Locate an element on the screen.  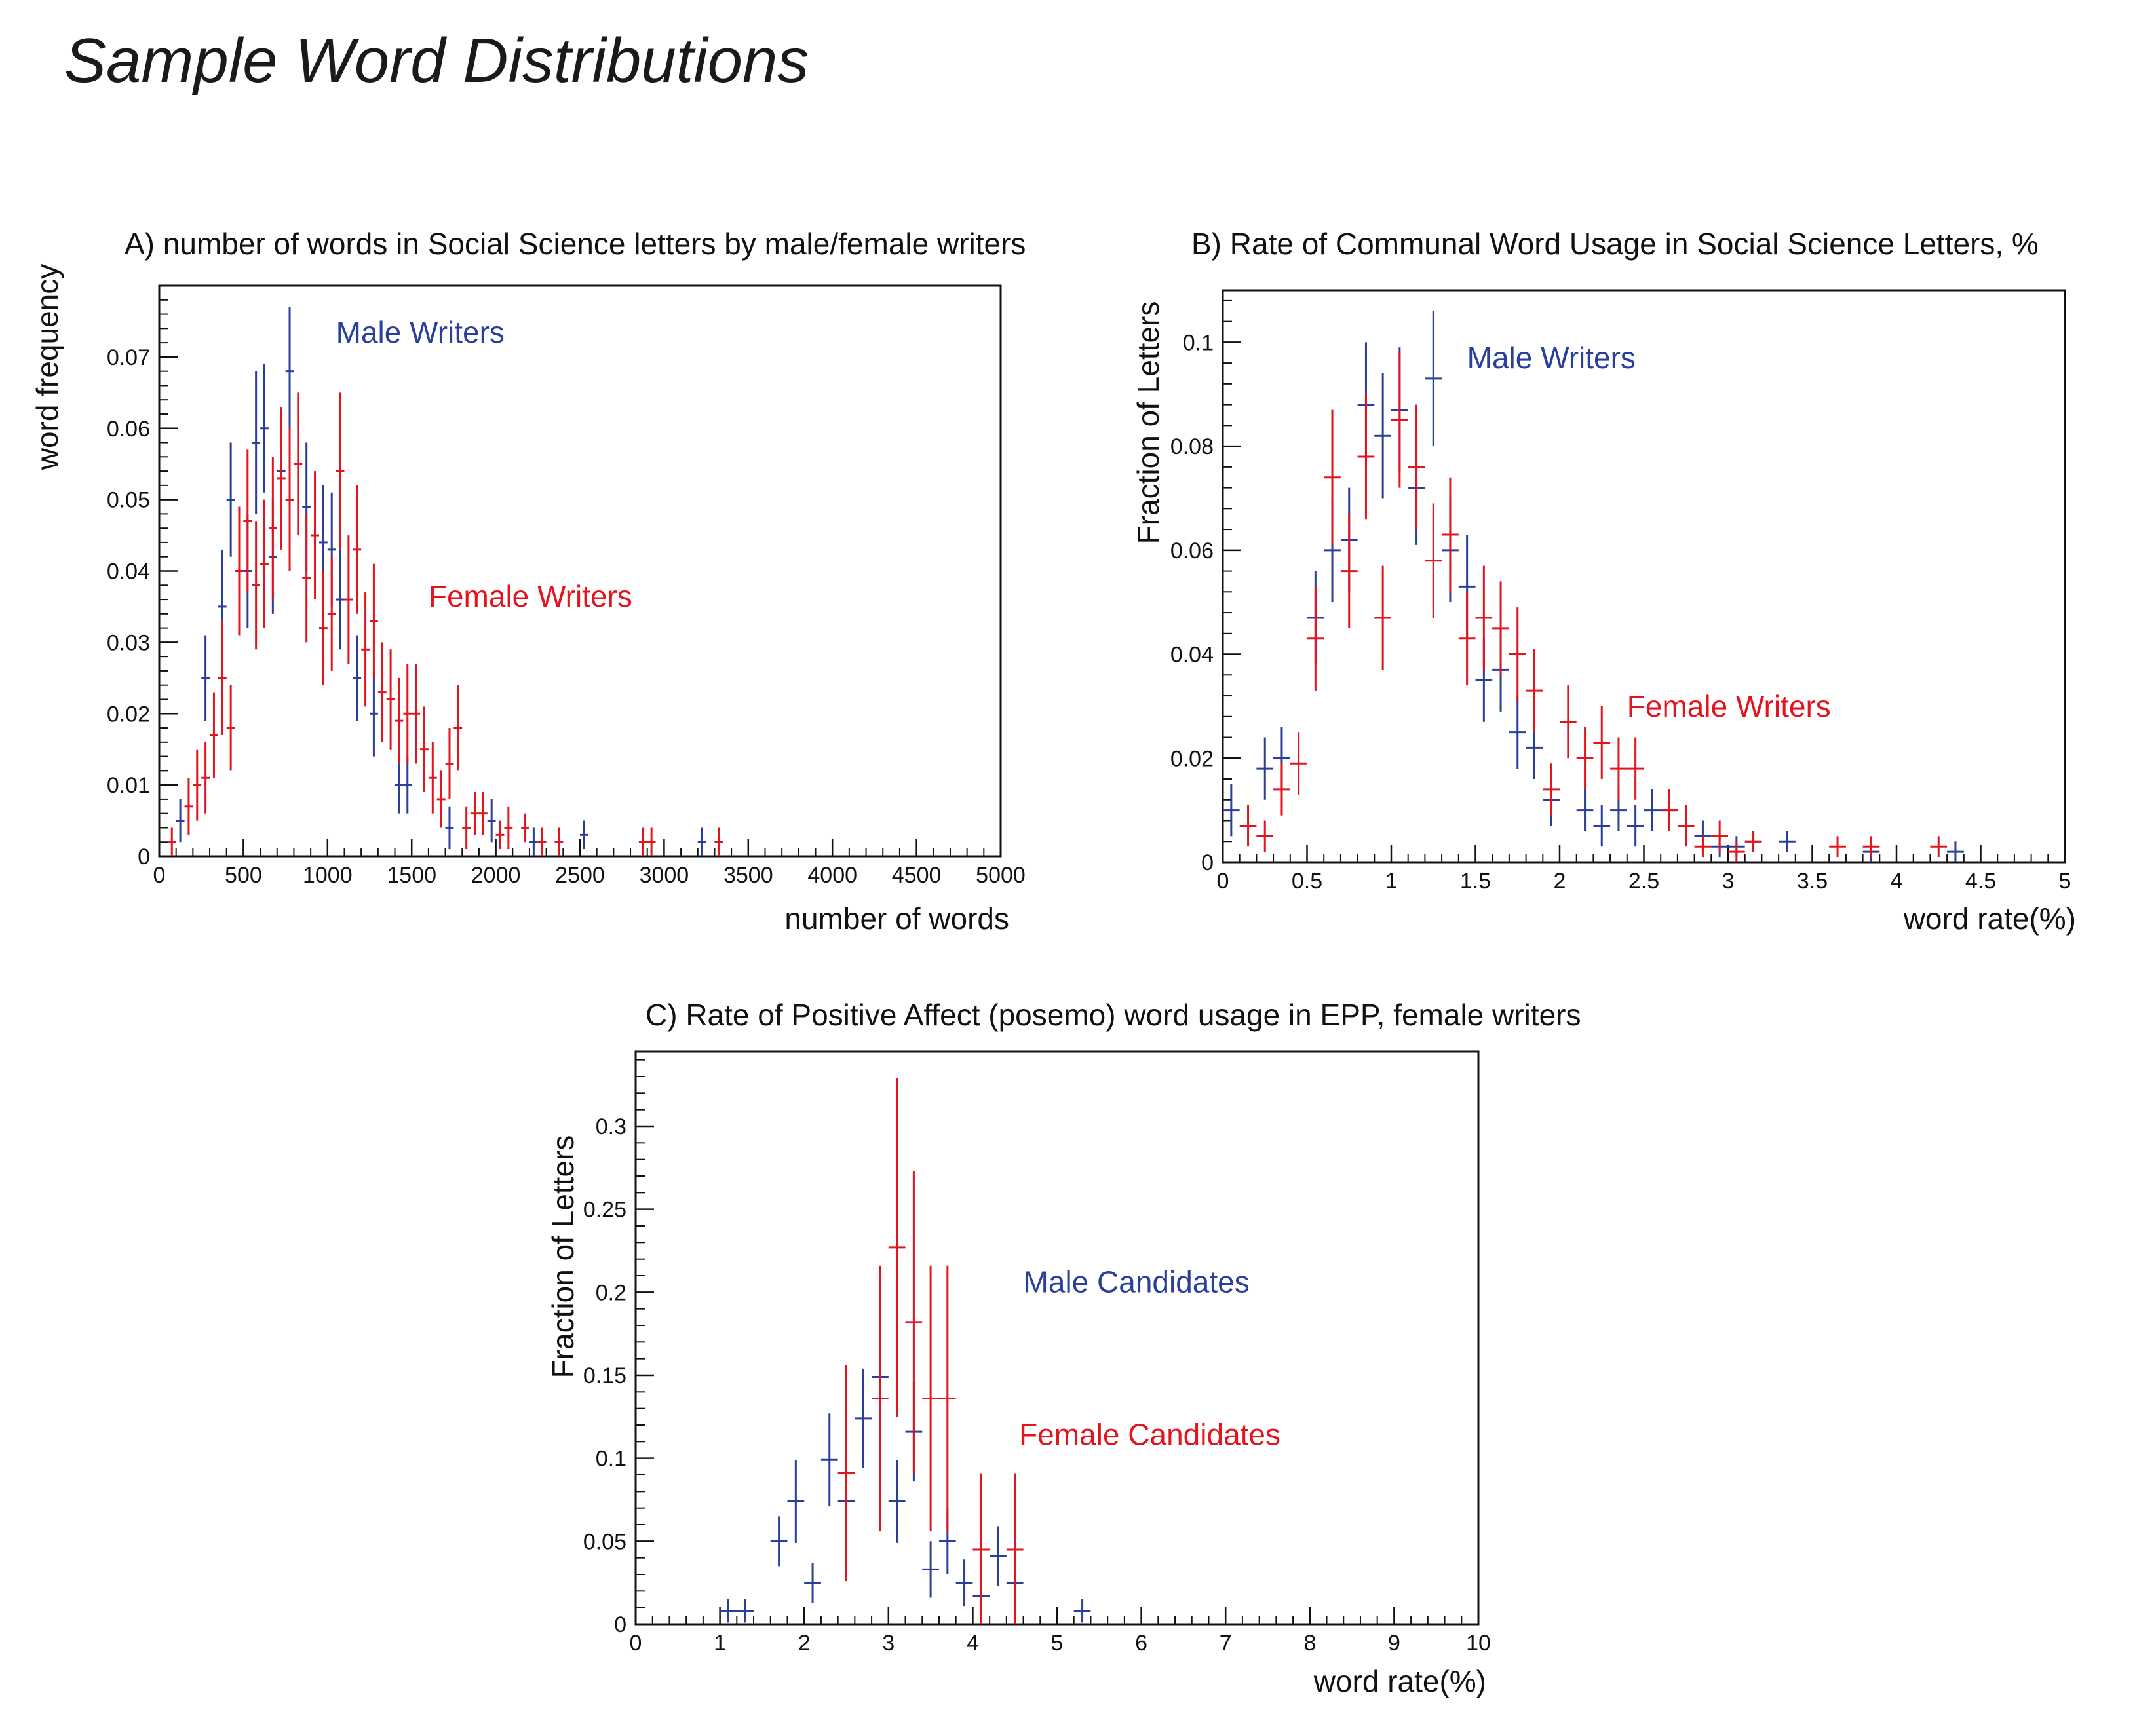
x-tick-label: 3 is located at coordinates (888, 1643).